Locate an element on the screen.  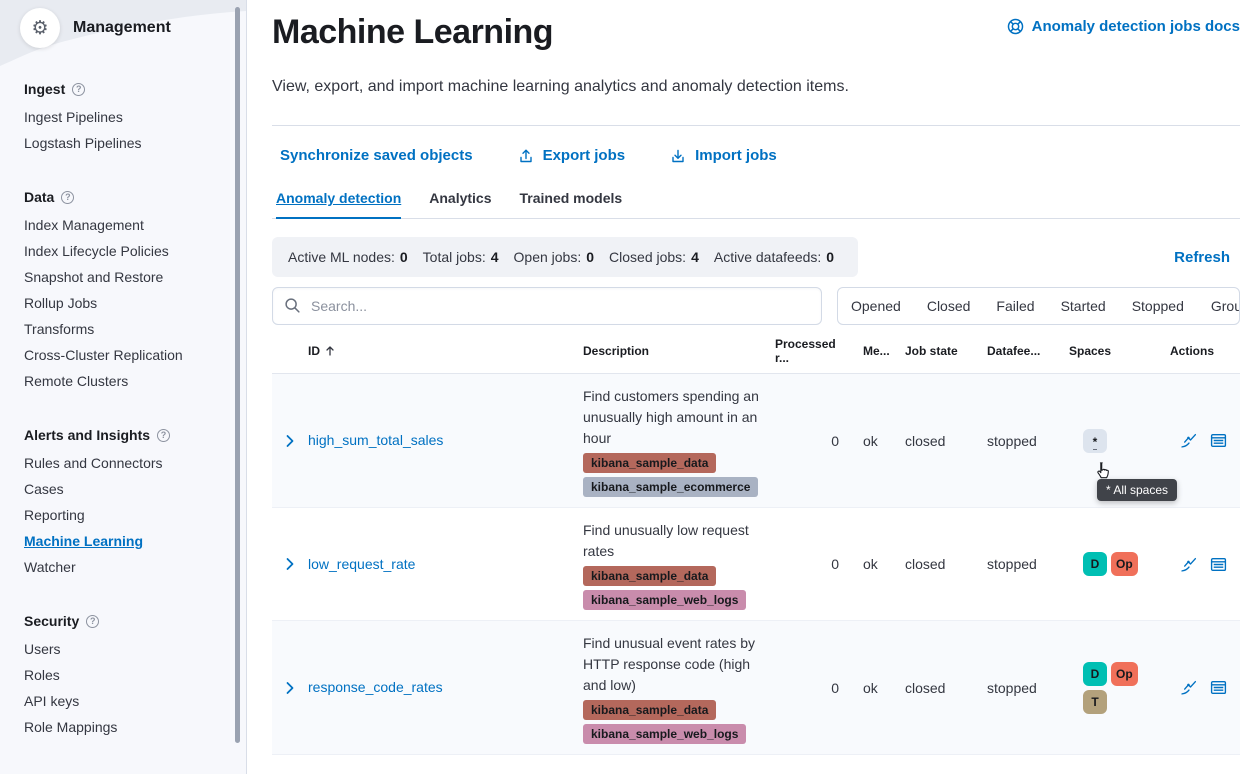
tab-trained-models: Trained models is located at coordinates (571, 198).